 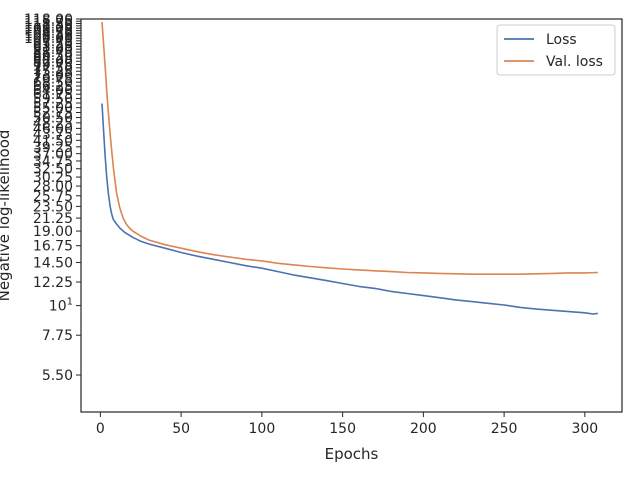 I want to click on y-tick-label: 82.00, so click(x=53, y=62).